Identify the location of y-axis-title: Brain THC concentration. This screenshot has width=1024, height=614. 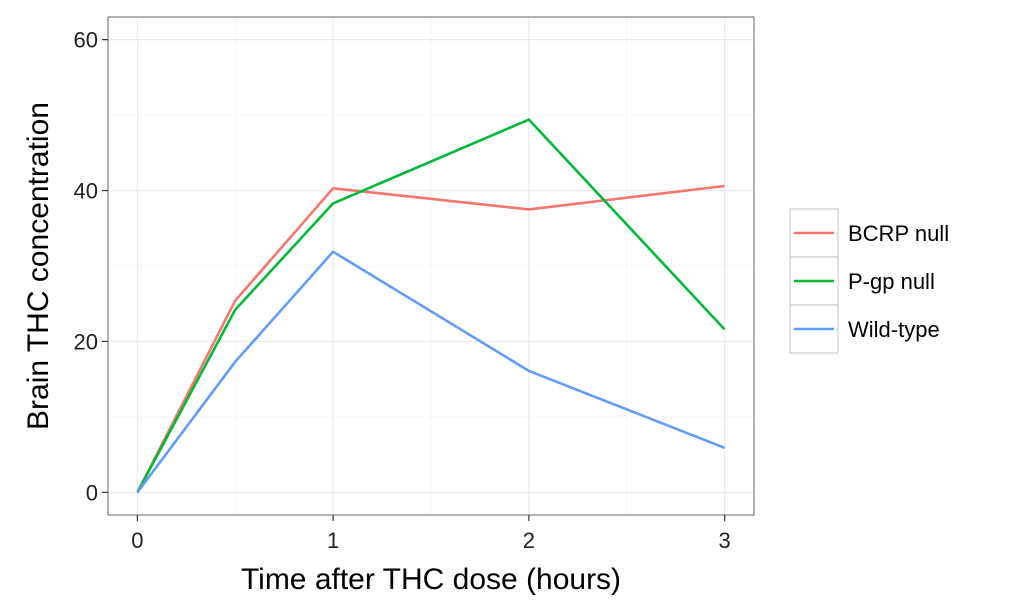
(38, 266).